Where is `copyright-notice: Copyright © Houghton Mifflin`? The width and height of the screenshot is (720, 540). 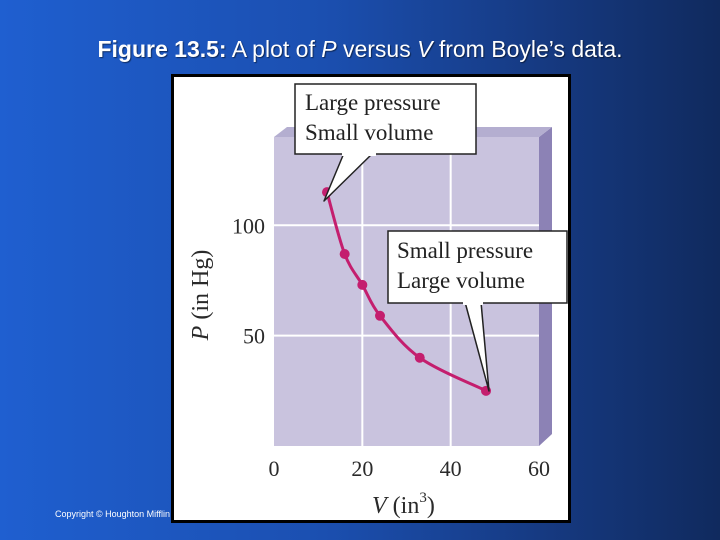
copyright-notice: Copyright © Houghton Mifflin is located at coordinates (113, 514).